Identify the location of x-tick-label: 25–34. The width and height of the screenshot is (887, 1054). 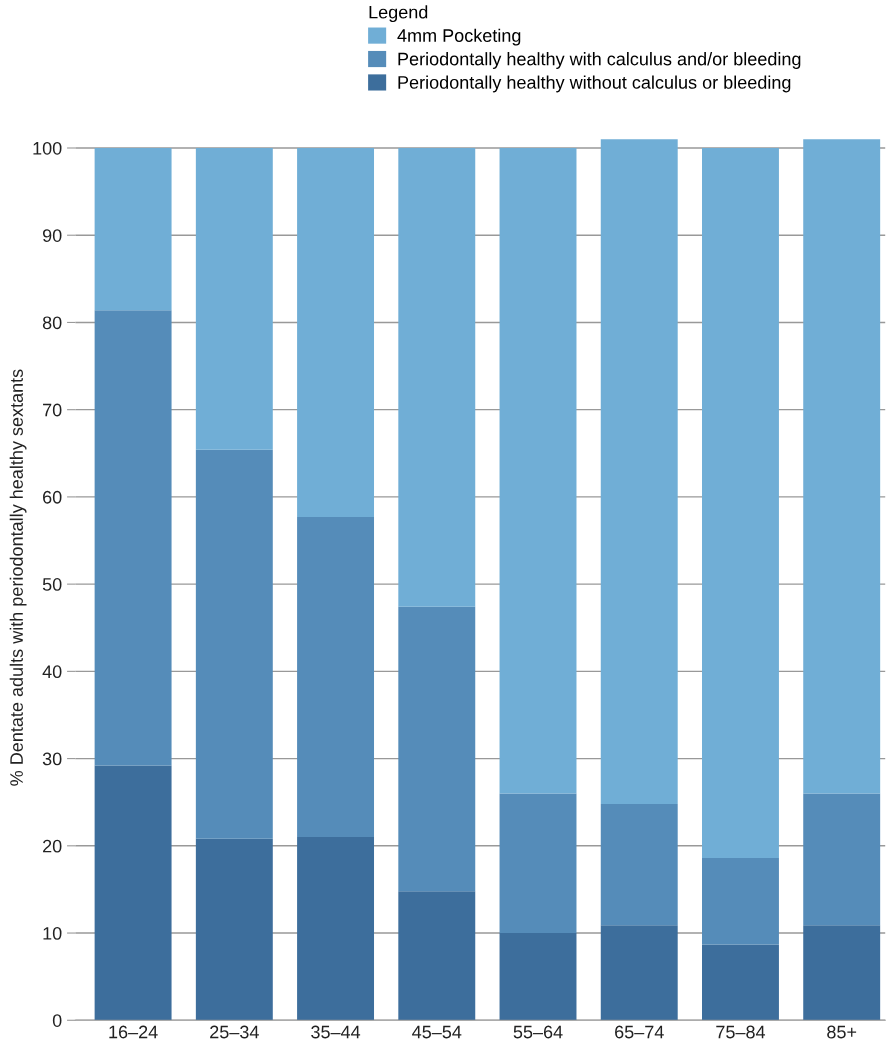
(234, 1032).